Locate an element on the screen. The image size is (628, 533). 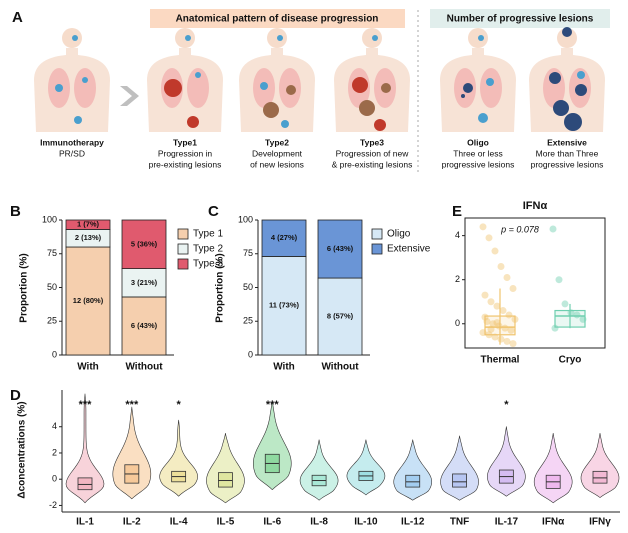
y-tick-label: 50 is located at coordinates (248, 287).